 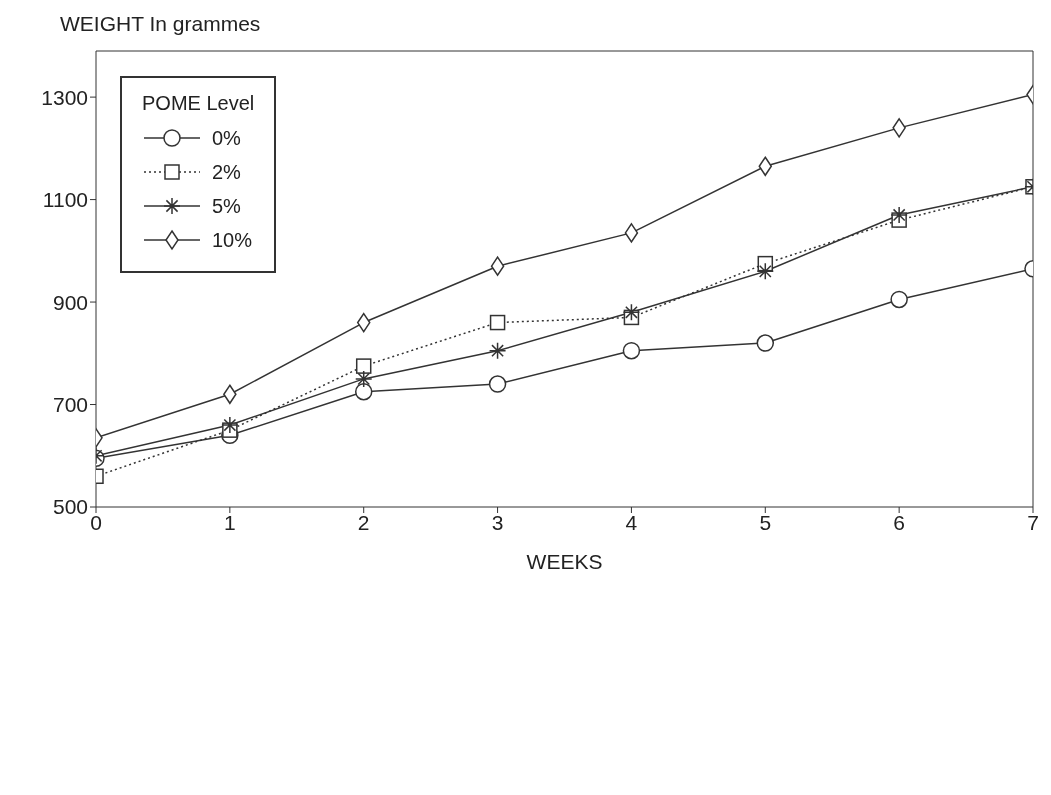 What do you see at coordinates (631, 522) in the screenshot?
I see `x-tick-label: 4` at bounding box center [631, 522].